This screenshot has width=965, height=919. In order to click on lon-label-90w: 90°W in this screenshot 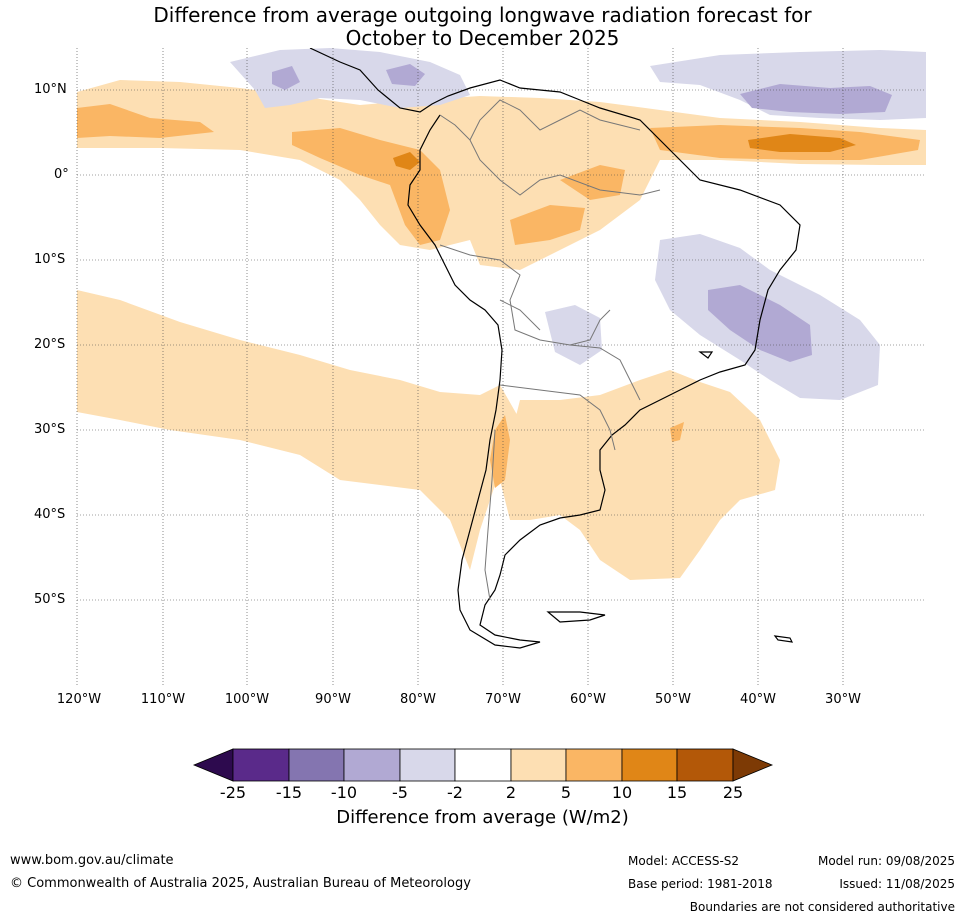, I will do `click(333, 699)`.